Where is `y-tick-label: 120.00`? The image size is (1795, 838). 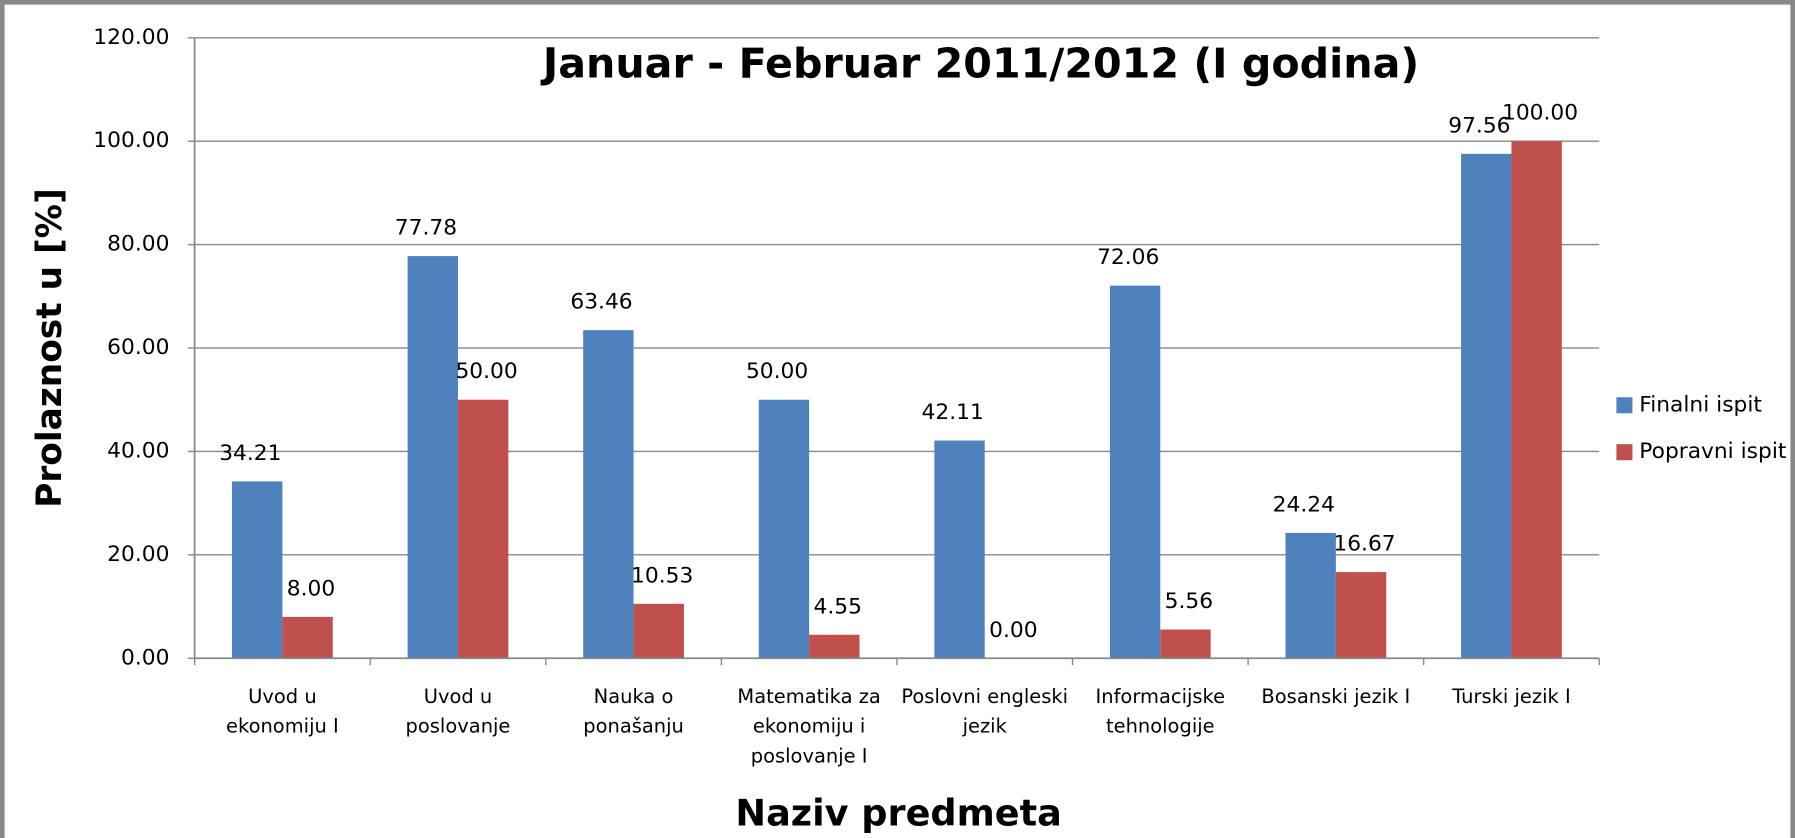
y-tick-label: 120.00 is located at coordinates (131, 37).